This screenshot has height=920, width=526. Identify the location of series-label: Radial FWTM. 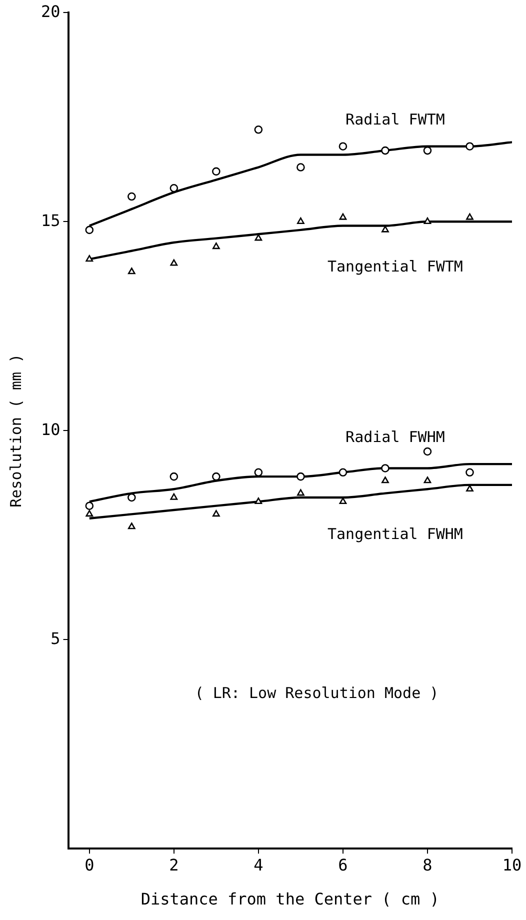
(395, 119).